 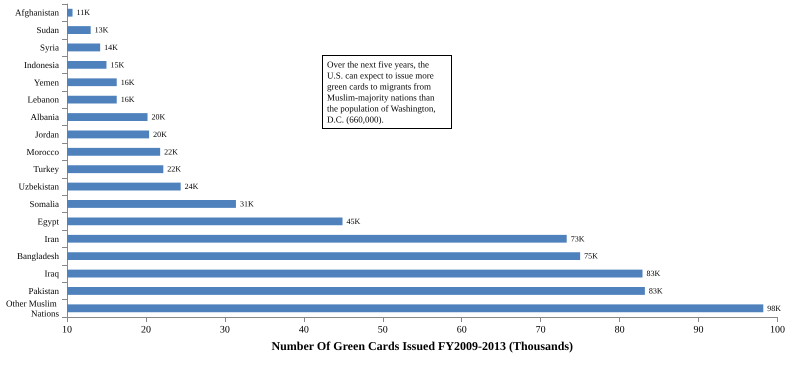 What do you see at coordinates (48, 30) in the screenshot?
I see `y-tick-label: Sudan` at bounding box center [48, 30].